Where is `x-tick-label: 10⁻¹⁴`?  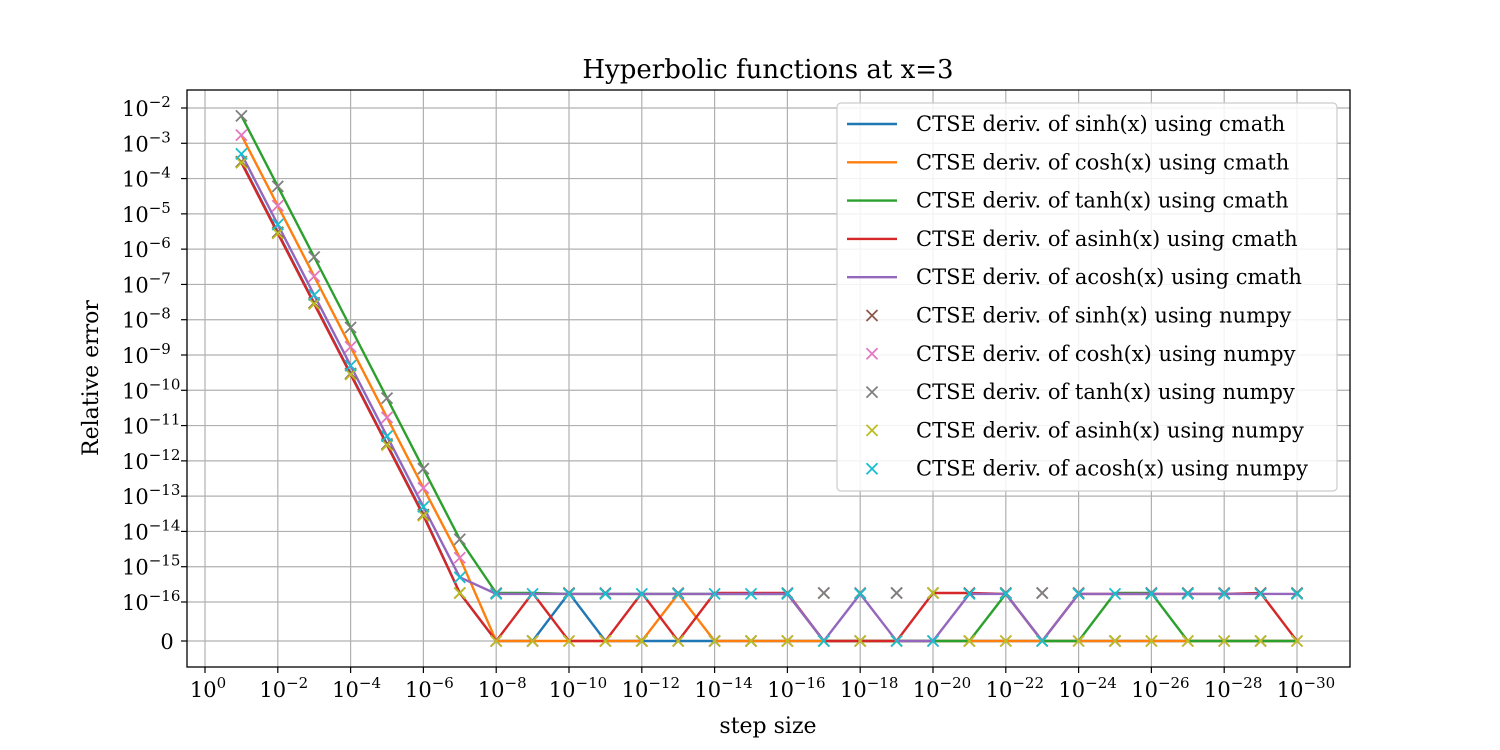
x-tick-label: 10⁻¹⁴ is located at coordinates (723, 688).